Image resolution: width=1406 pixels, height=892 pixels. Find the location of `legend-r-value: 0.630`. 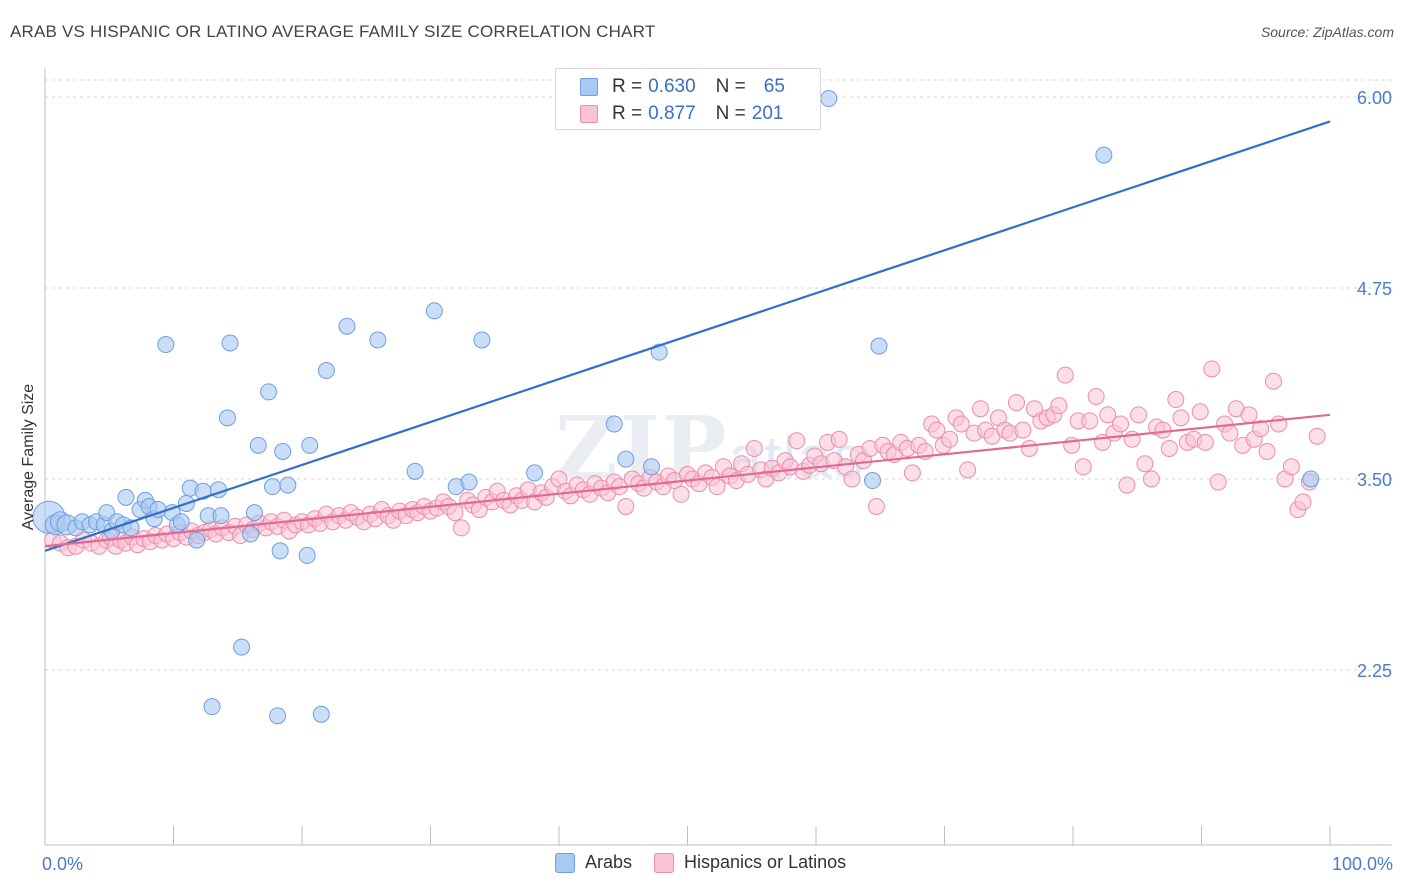

legend-r-value: 0.630 is located at coordinates (672, 86).